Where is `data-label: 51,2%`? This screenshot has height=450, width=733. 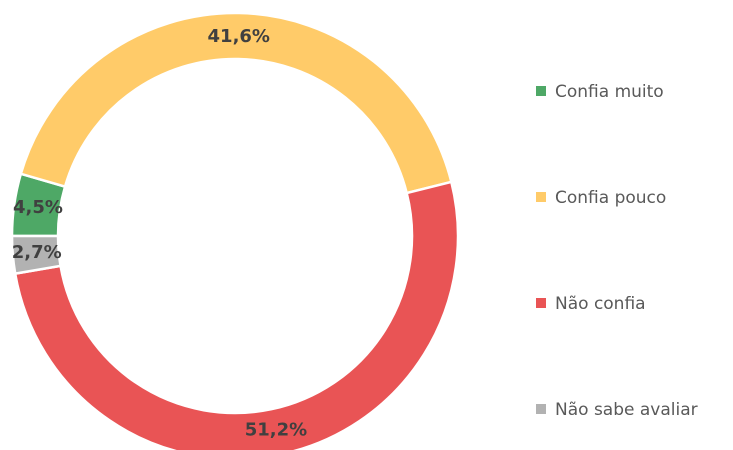
data-label: 51,2% is located at coordinates (276, 430).